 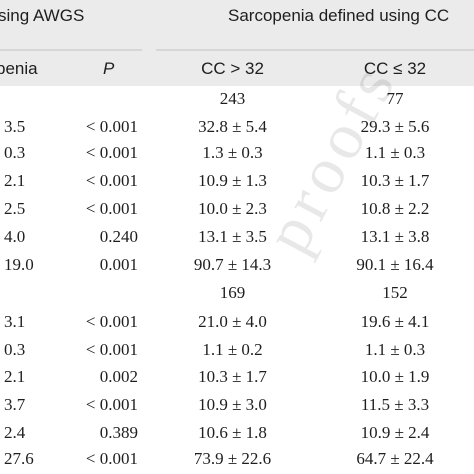 What do you see at coordinates (232, 208) in the screenshot?
I see `cell-cc-gt: 10.0 ± 2.3` at bounding box center [232, 208].